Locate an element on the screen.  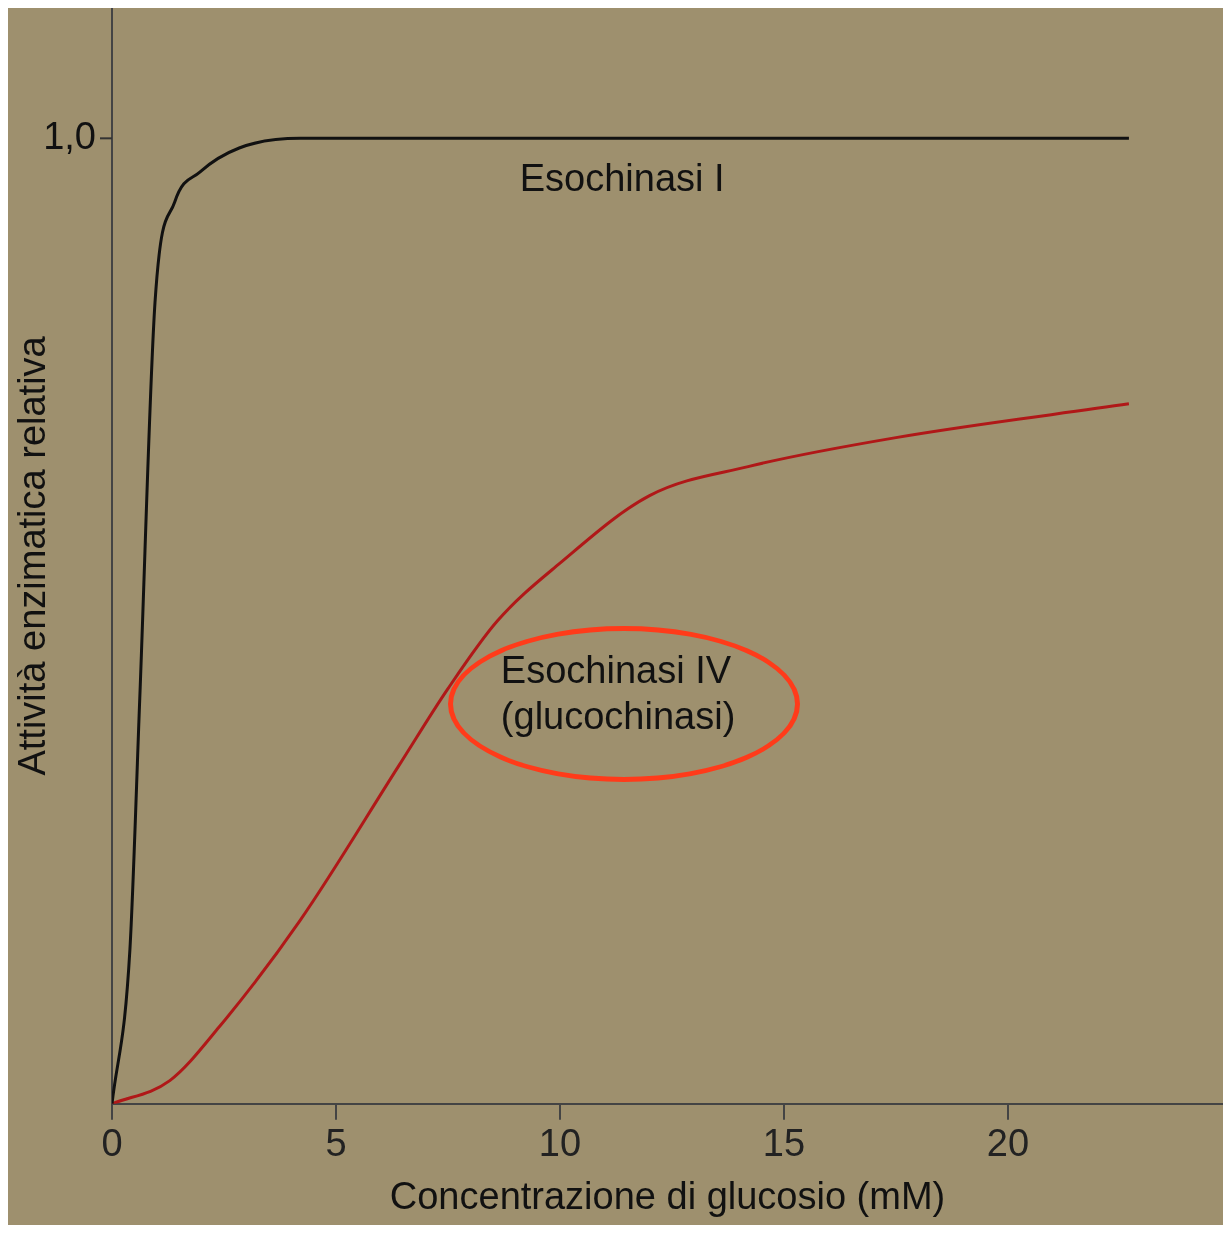
x-tick-label: 0 is located at coordinates (112, 1143).